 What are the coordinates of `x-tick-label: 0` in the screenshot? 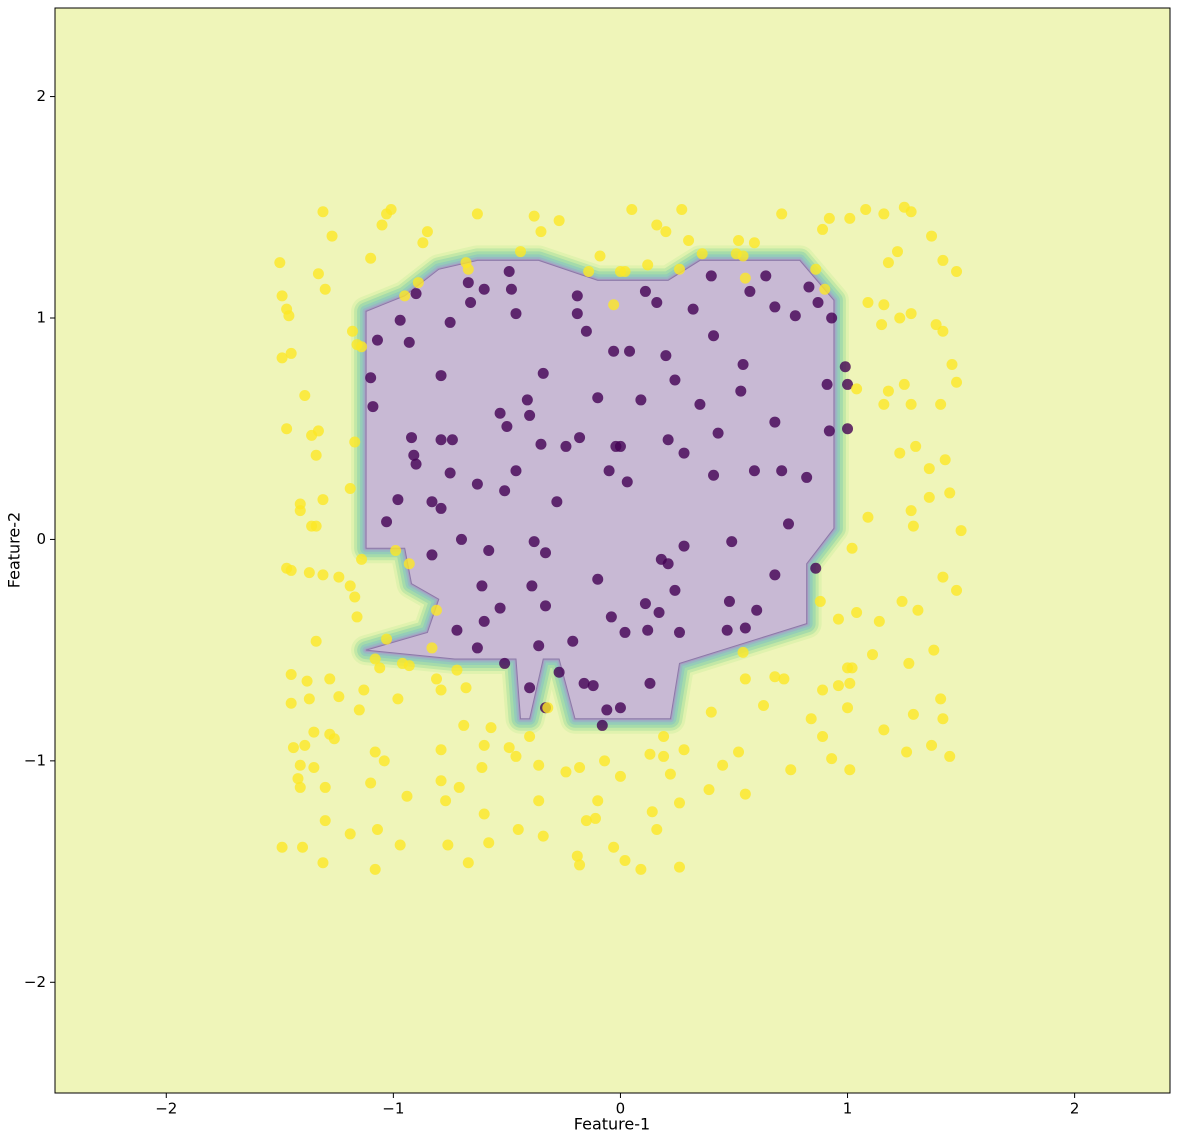 It's located at (621, 1109).